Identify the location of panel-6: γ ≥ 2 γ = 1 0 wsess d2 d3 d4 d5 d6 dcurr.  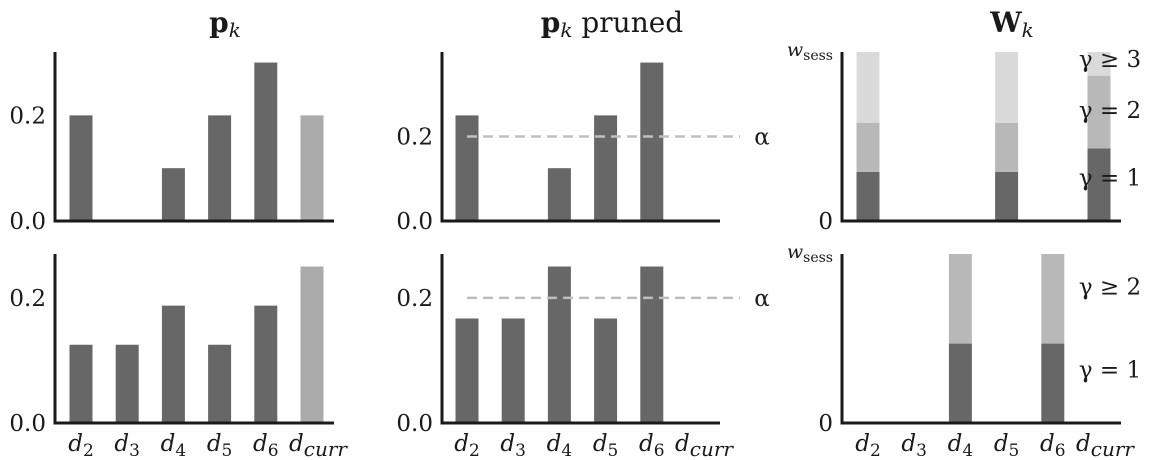
(964, 350).